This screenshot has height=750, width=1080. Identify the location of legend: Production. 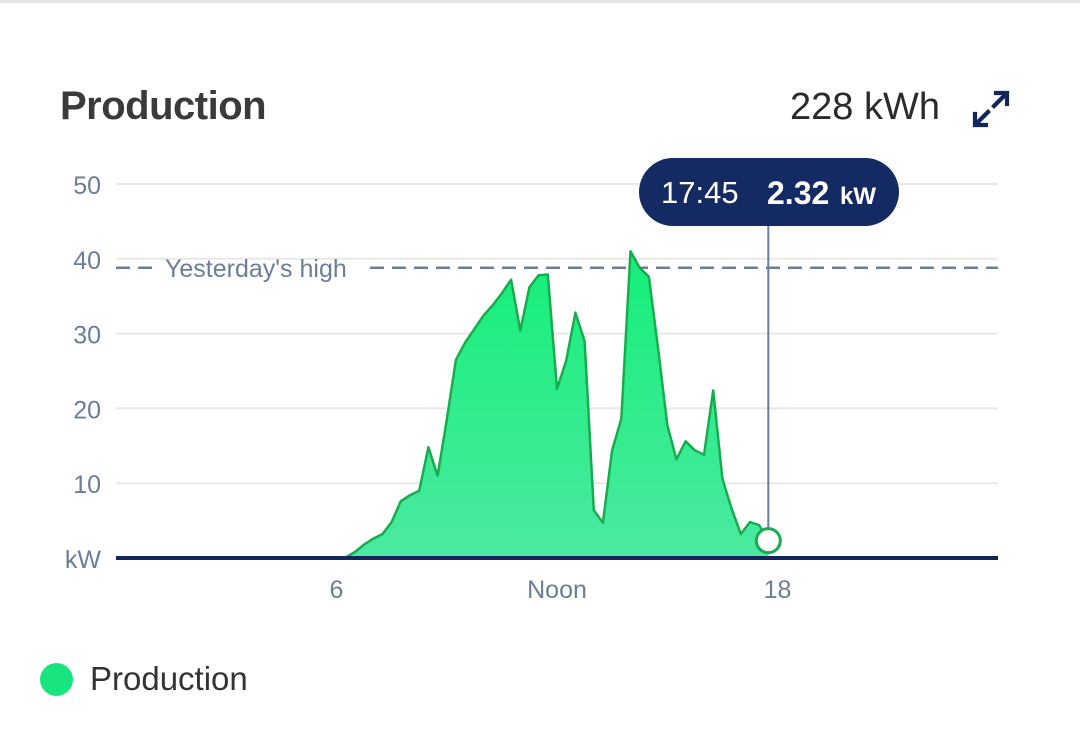
(144, 679).